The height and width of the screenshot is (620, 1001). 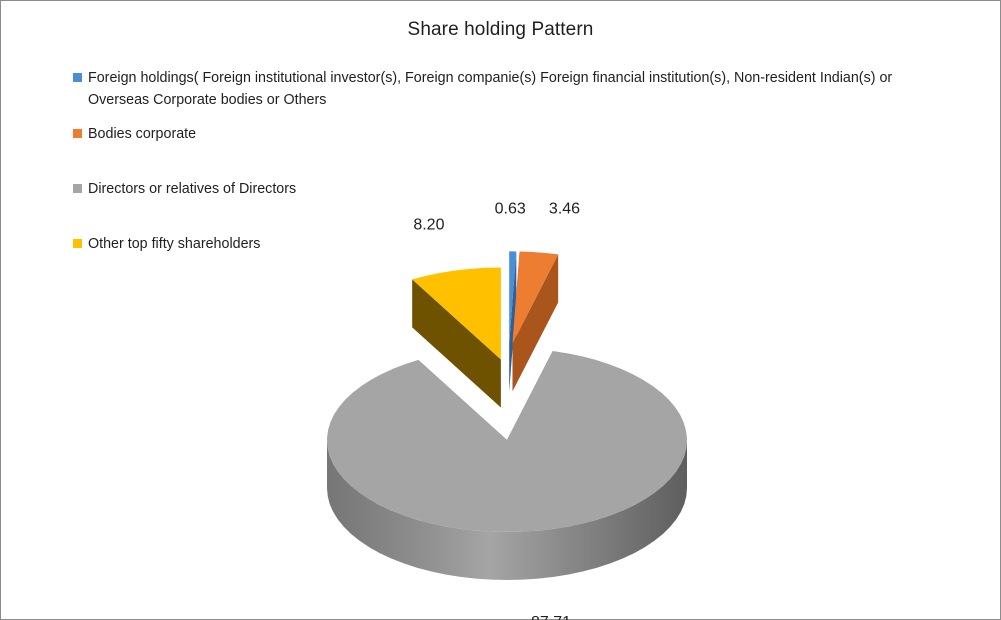 I want to click on data-label-other-top-fifty: 8.20, so click(x=428, y=225).